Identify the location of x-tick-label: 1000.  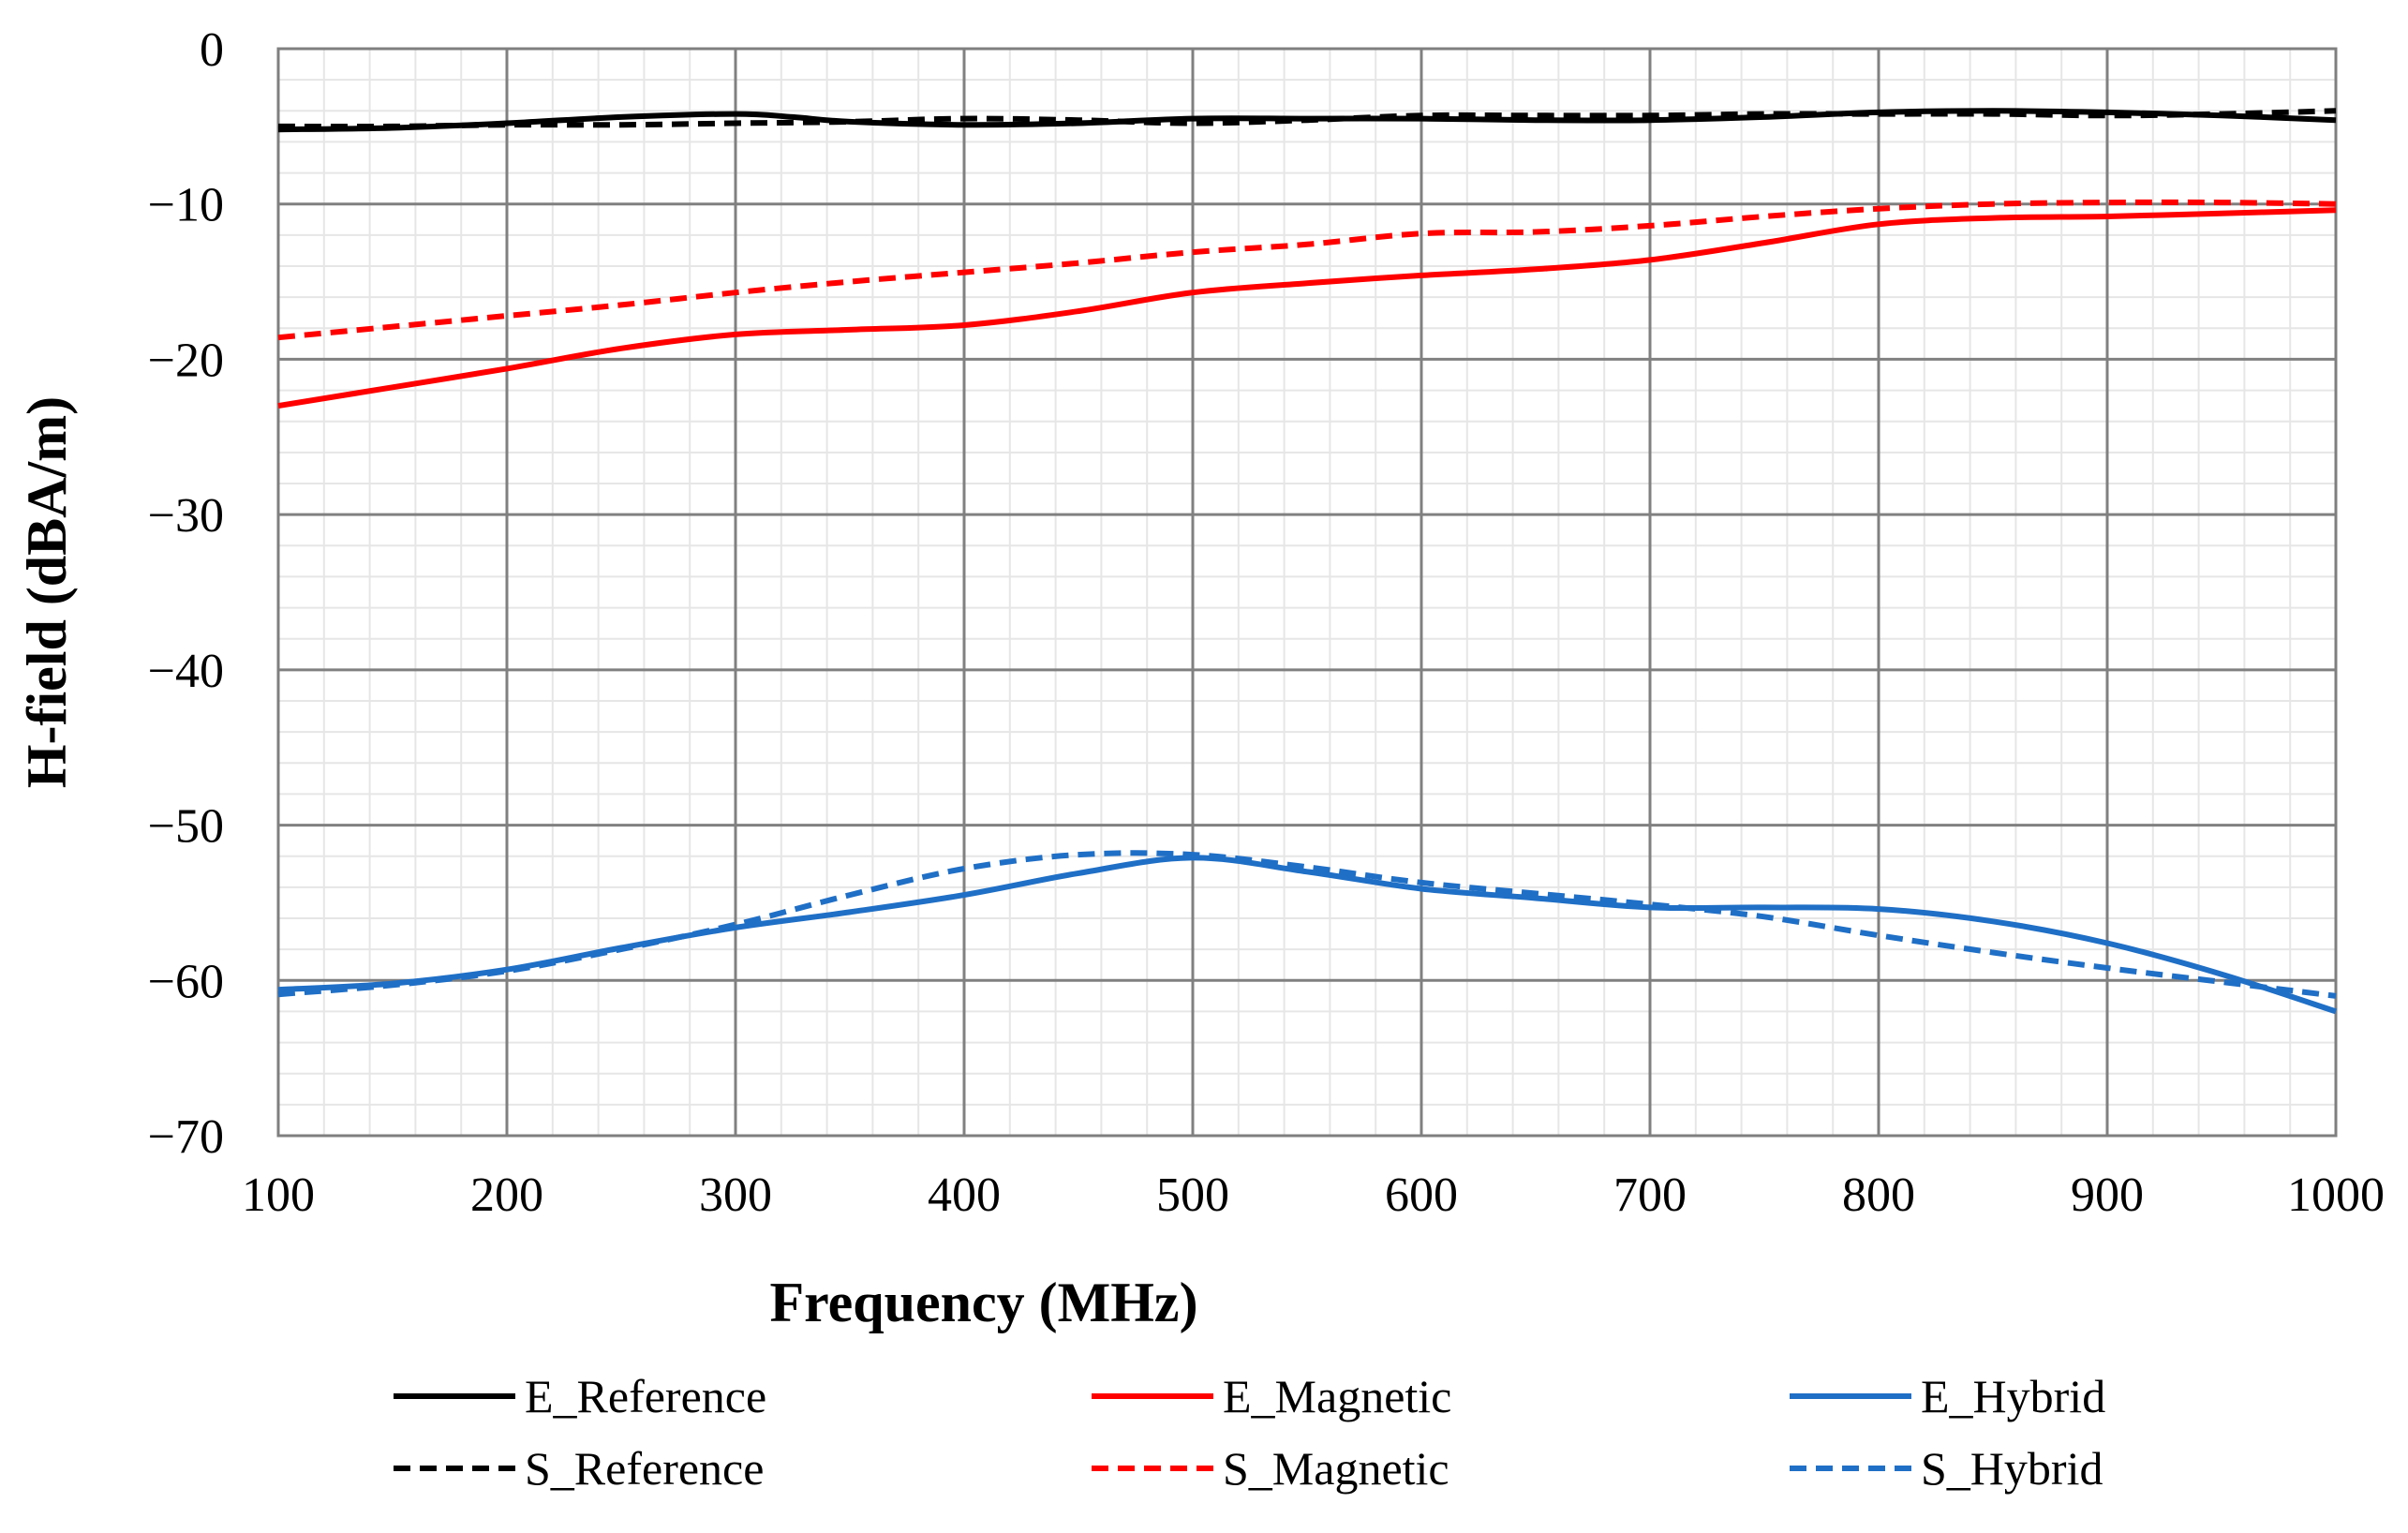
(2336, 1195).